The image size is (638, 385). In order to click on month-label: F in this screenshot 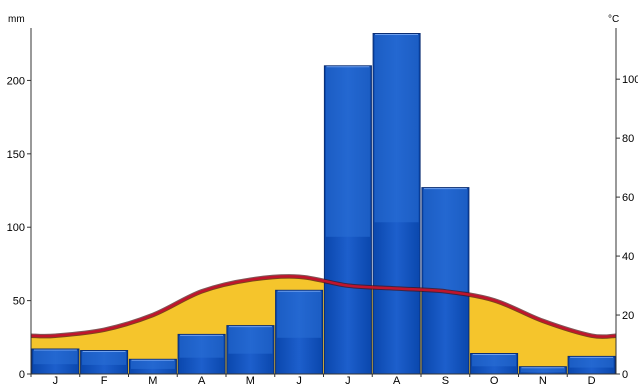, I will do `click(104, 380)`.